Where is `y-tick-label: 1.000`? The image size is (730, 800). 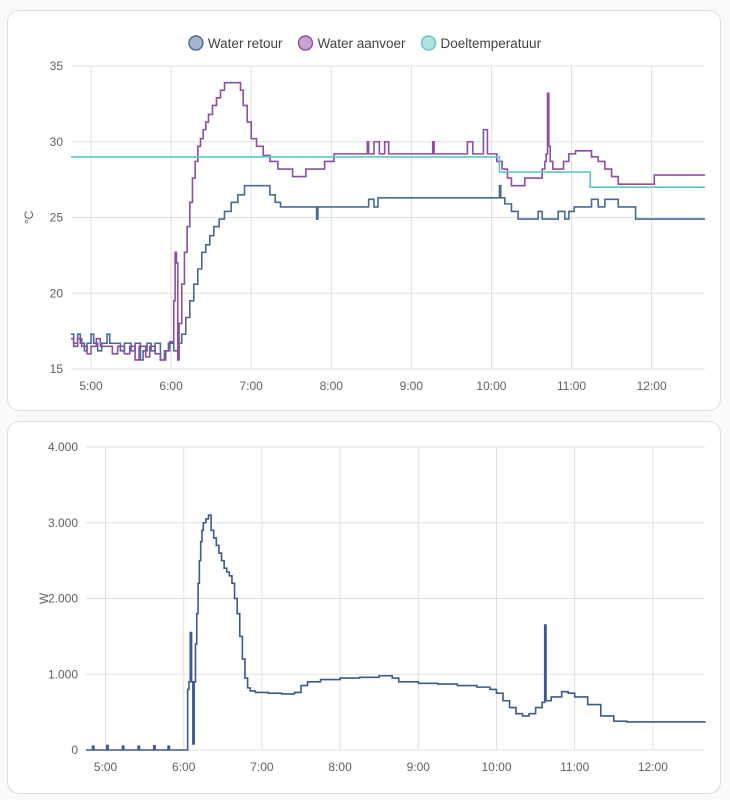
y-tick-label: 1.000 is located at coordinates (63, 674).